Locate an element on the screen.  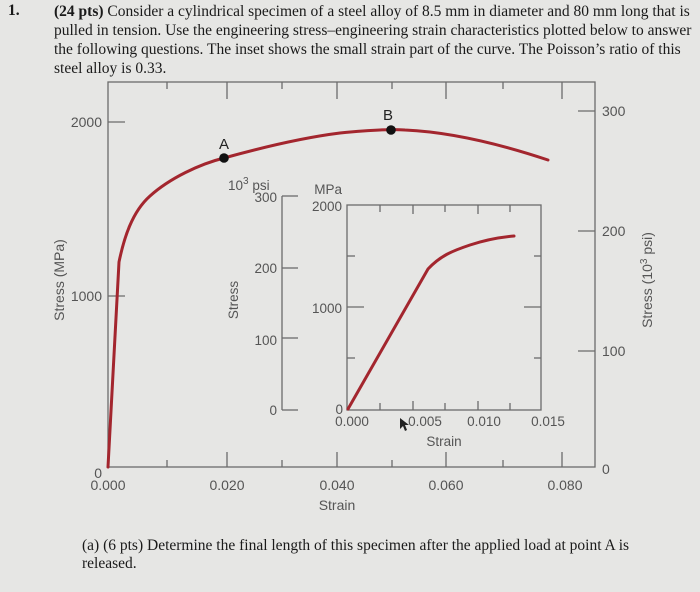
main-x-tick-020: 0.020 is located at coordinates (226, 485).